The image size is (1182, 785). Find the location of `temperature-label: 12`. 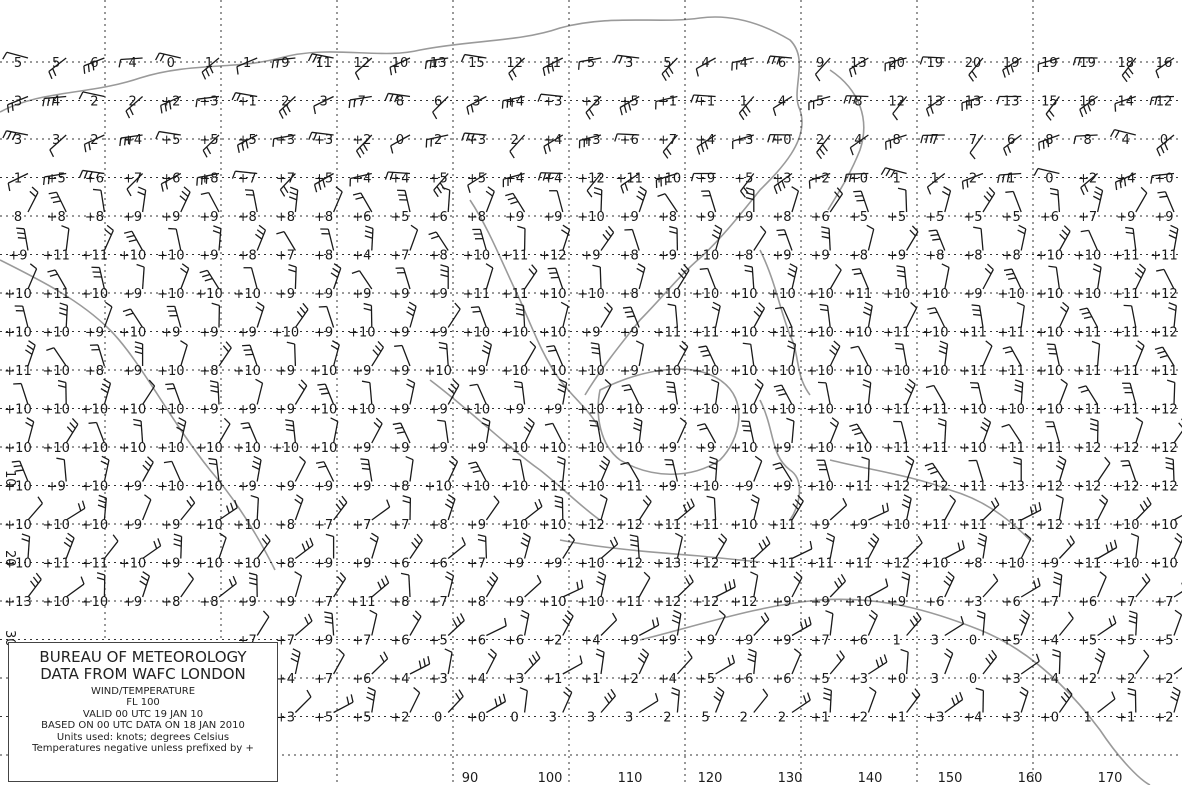

temperature-label: 12 is located at coordinates (362, 63).